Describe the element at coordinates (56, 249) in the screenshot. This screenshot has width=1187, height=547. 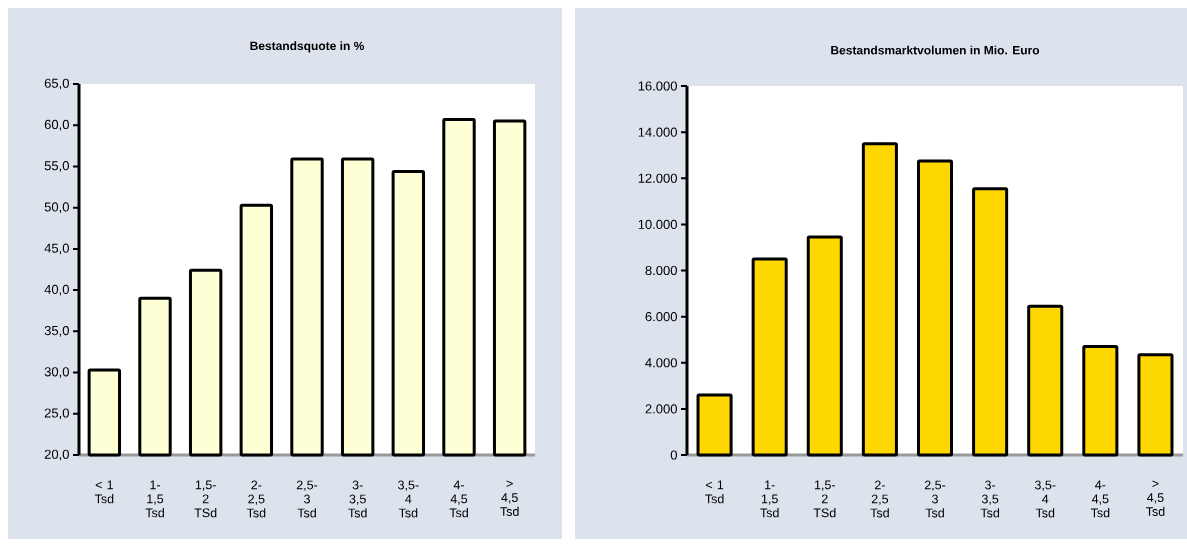
I see `y-tick-label: 45,0` at that location.